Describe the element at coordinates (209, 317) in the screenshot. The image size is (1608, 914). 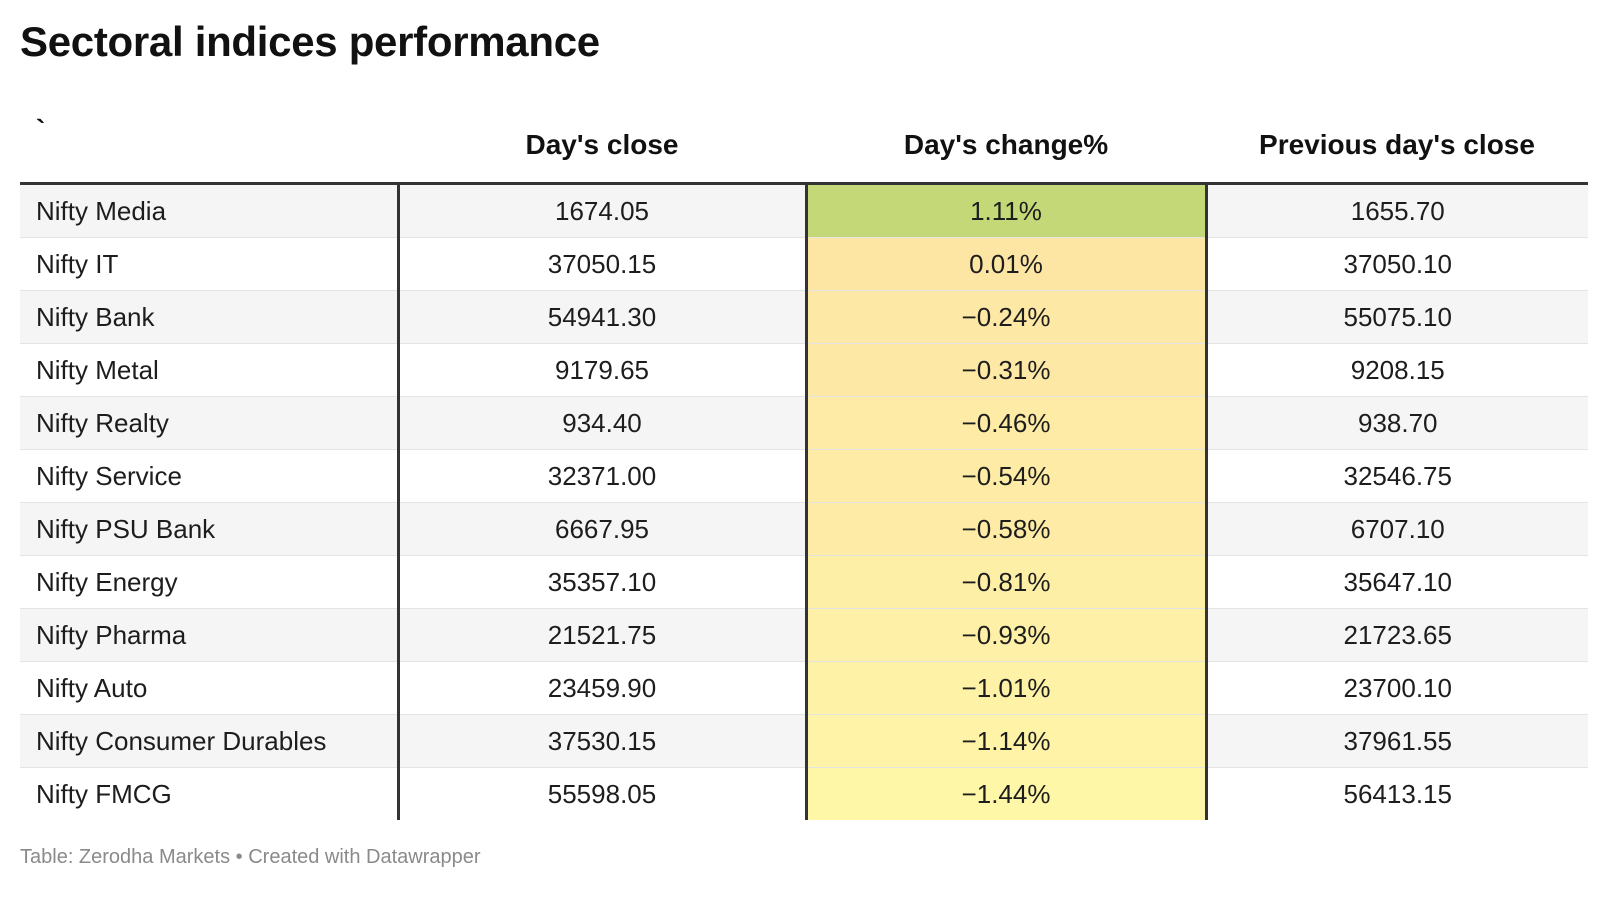
I see `index-name-cell: Nifty Bank` at that location.